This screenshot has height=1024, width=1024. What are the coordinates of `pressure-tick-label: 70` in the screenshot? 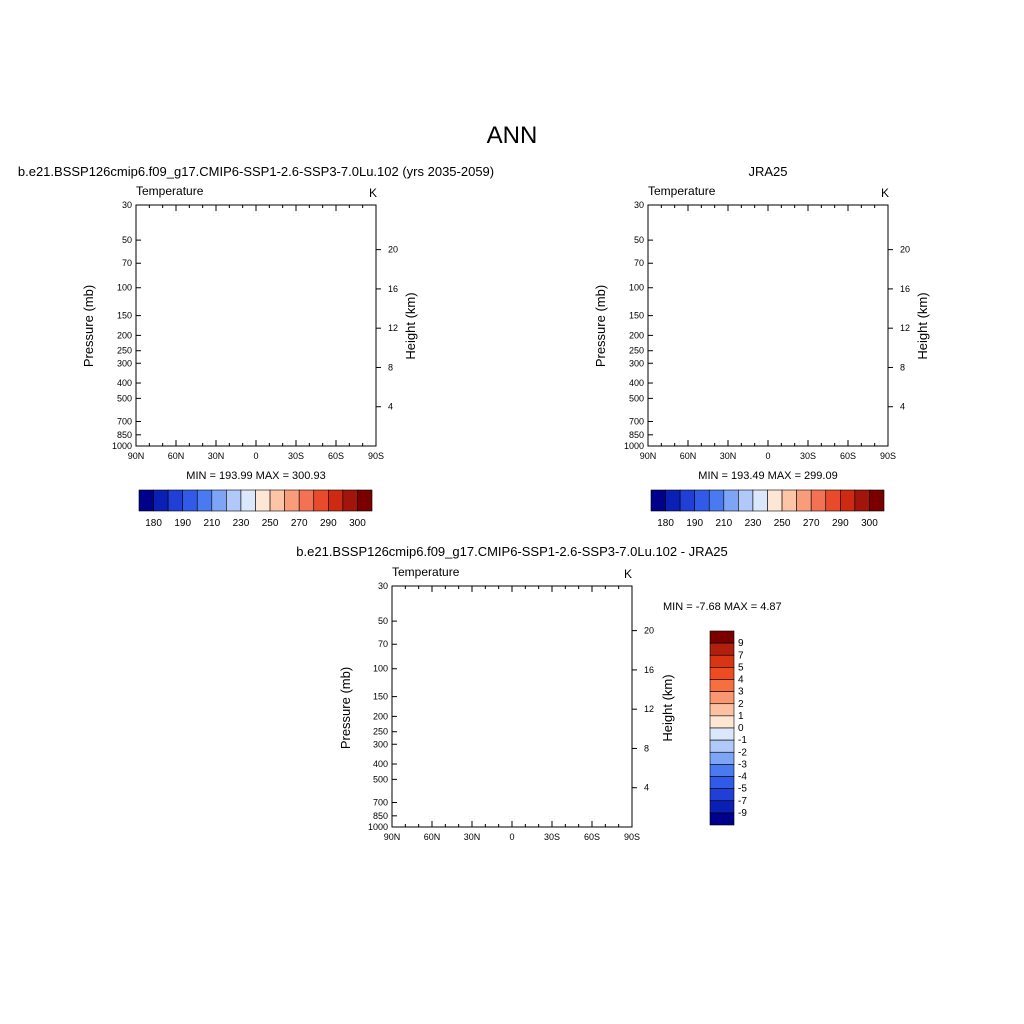 It's located at (639, 263).